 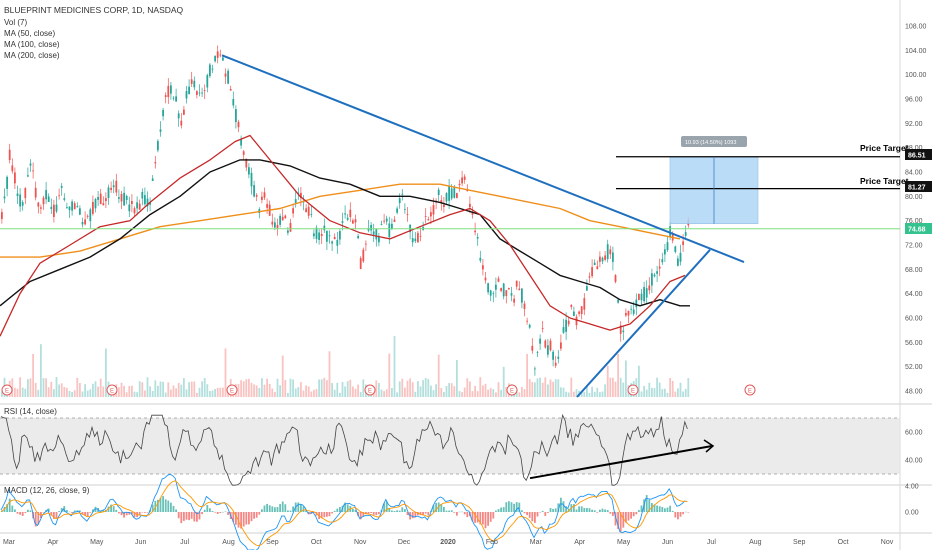 I want to click on price-tick-label: 56.00, so click(x=914, y=343).